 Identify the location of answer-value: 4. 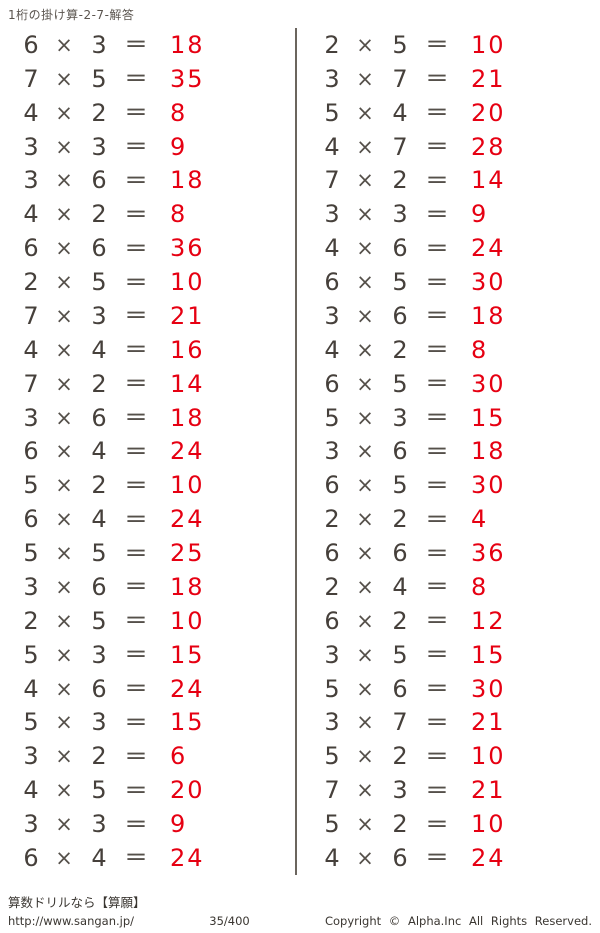
(480, 519).